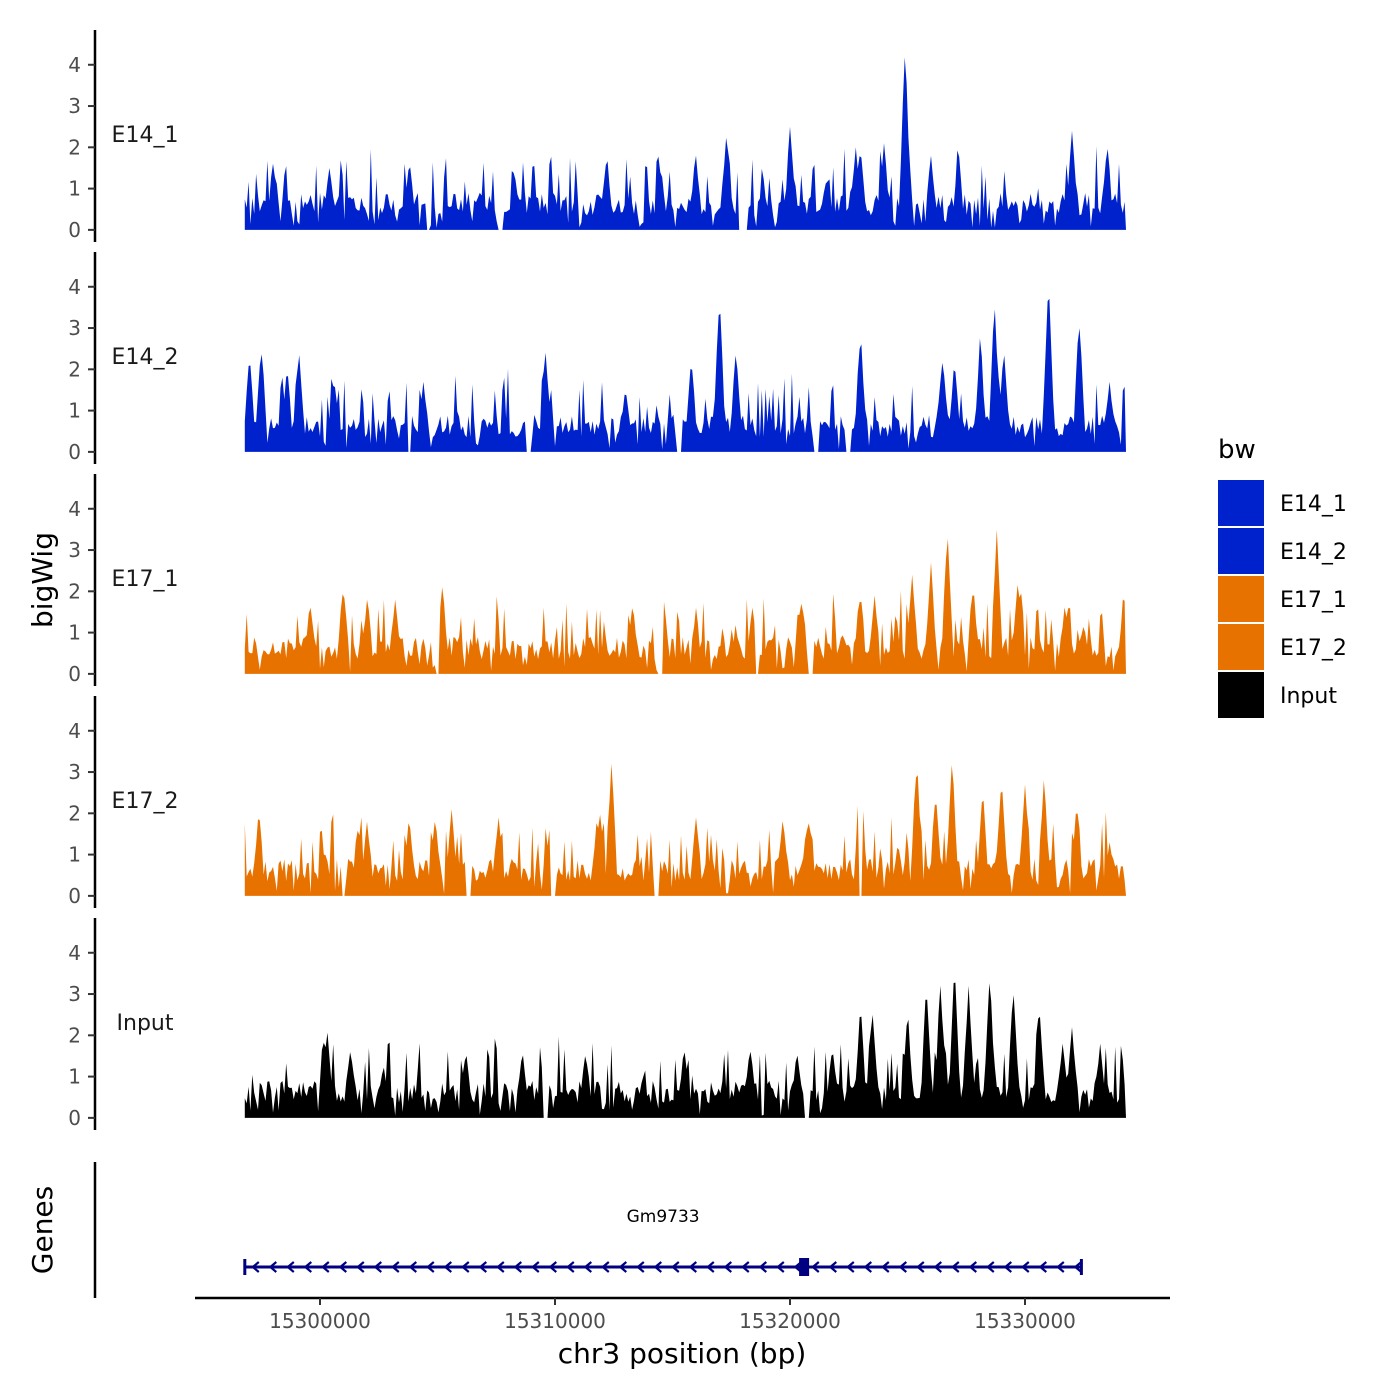 Image resolution: width=1400 pixels, height=1400 pixels. Describe the element at coordinates (1313, 600) in the screenshot. I see `legend-label-e17-1: E17_1` at that location.